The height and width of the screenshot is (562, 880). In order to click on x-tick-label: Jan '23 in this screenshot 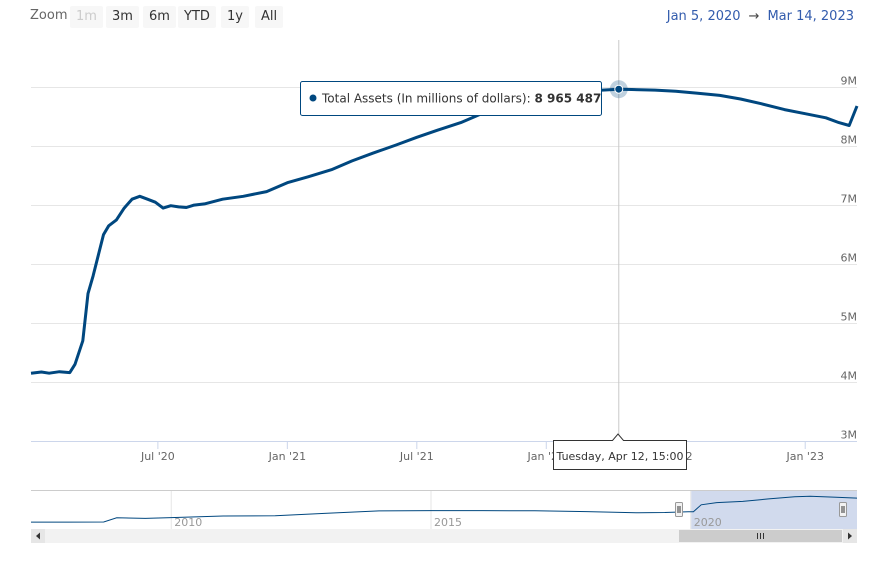, I will do `click(804, 456)`.